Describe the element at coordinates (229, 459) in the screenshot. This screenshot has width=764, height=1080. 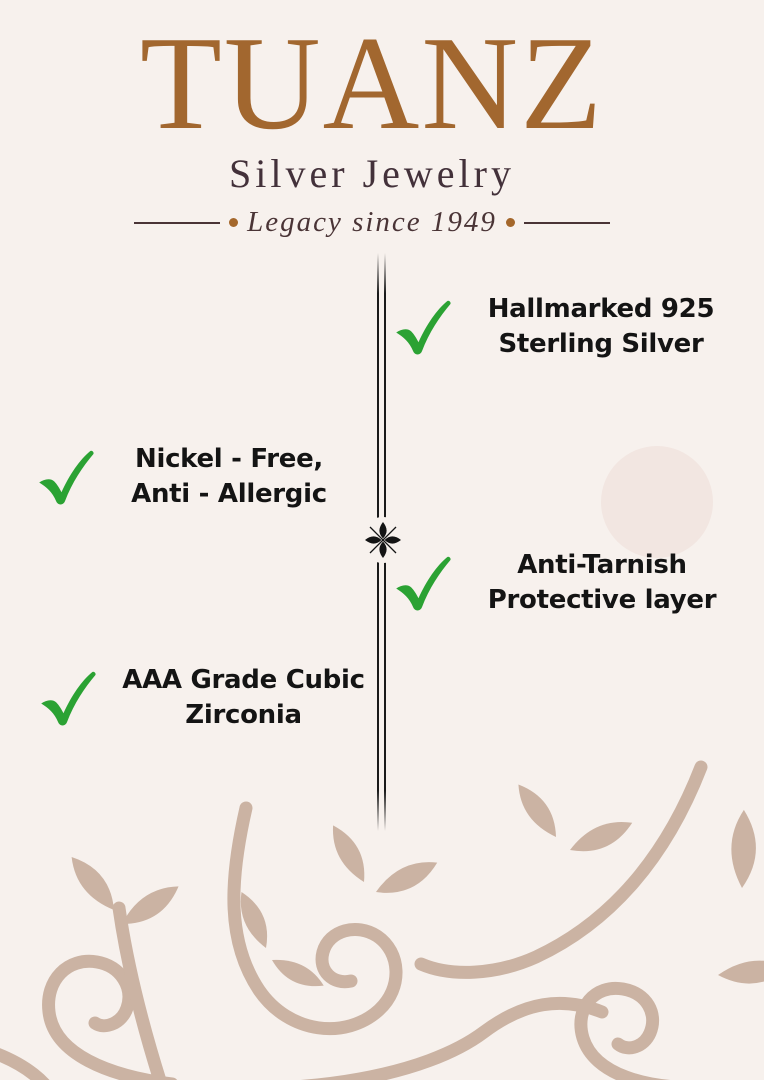
I see `feature-line-1: Nickel - Free,` at that location.